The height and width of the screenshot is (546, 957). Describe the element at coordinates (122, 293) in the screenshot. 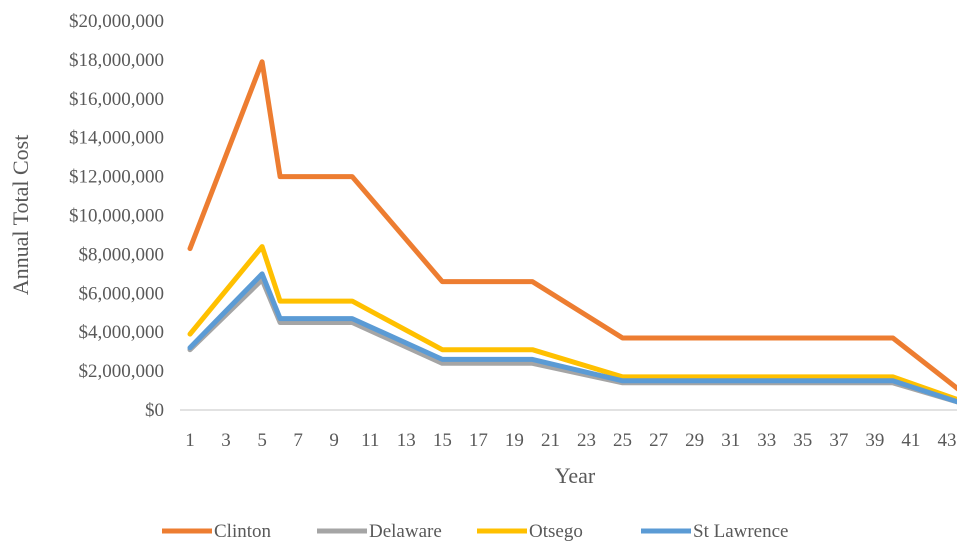

I see `y-tick-label: $6,000,000` at that location.